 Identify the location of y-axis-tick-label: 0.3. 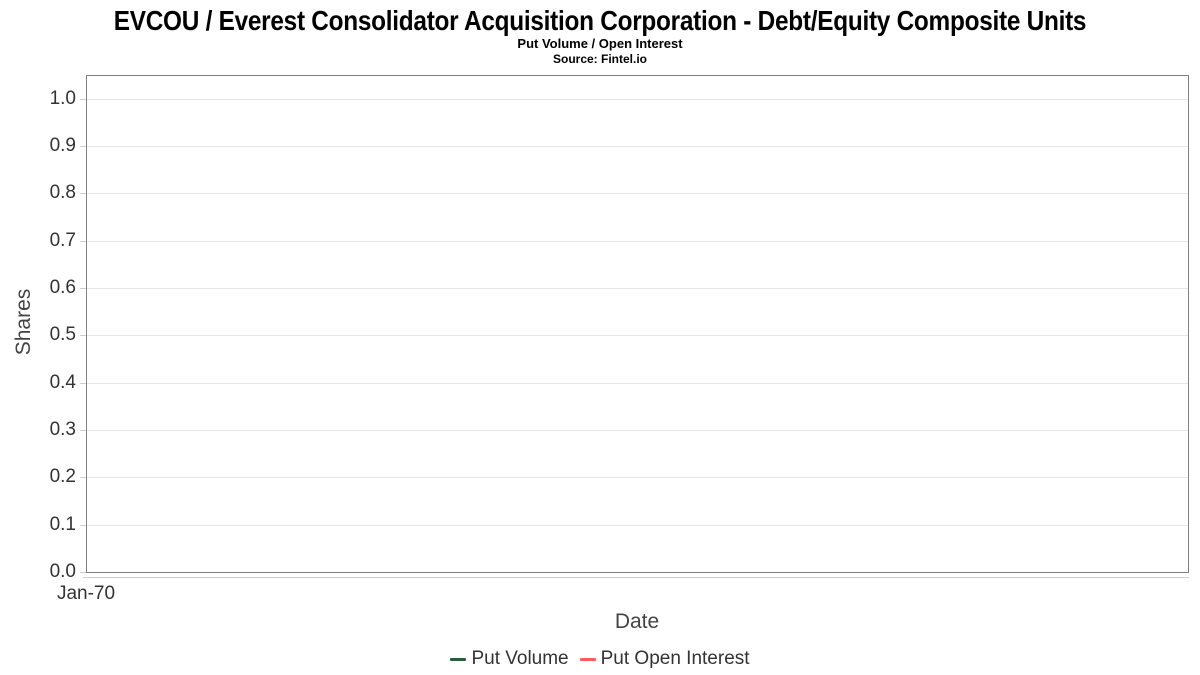
(62, 429).